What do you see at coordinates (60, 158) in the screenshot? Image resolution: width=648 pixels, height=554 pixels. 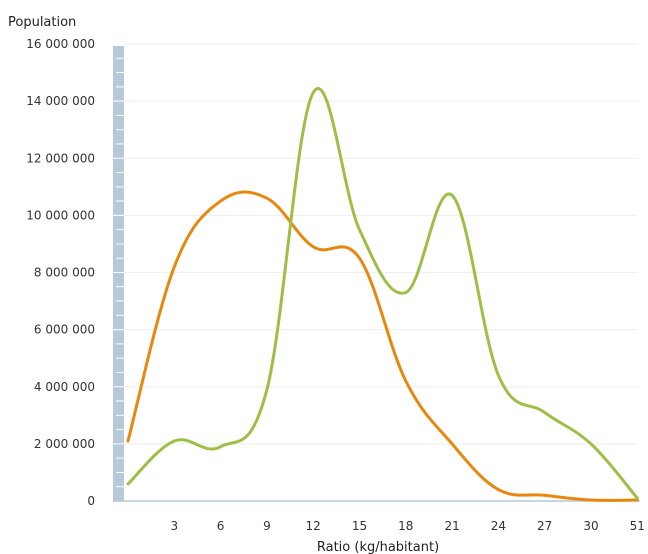 I see `y-tick-label: 12 000 000` at bounding box center [60, 158].